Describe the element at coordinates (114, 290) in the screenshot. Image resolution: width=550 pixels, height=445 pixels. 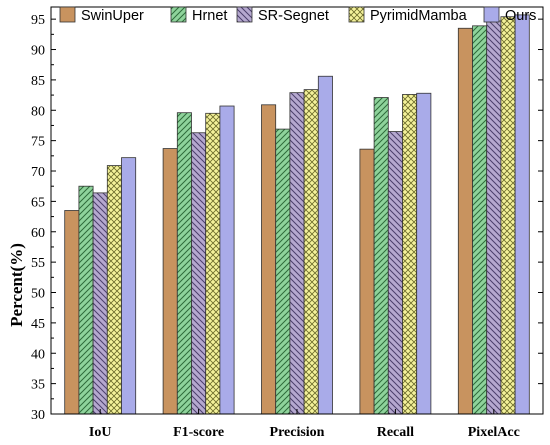
I see `bar-pyrimidmamba-iou` at that location.